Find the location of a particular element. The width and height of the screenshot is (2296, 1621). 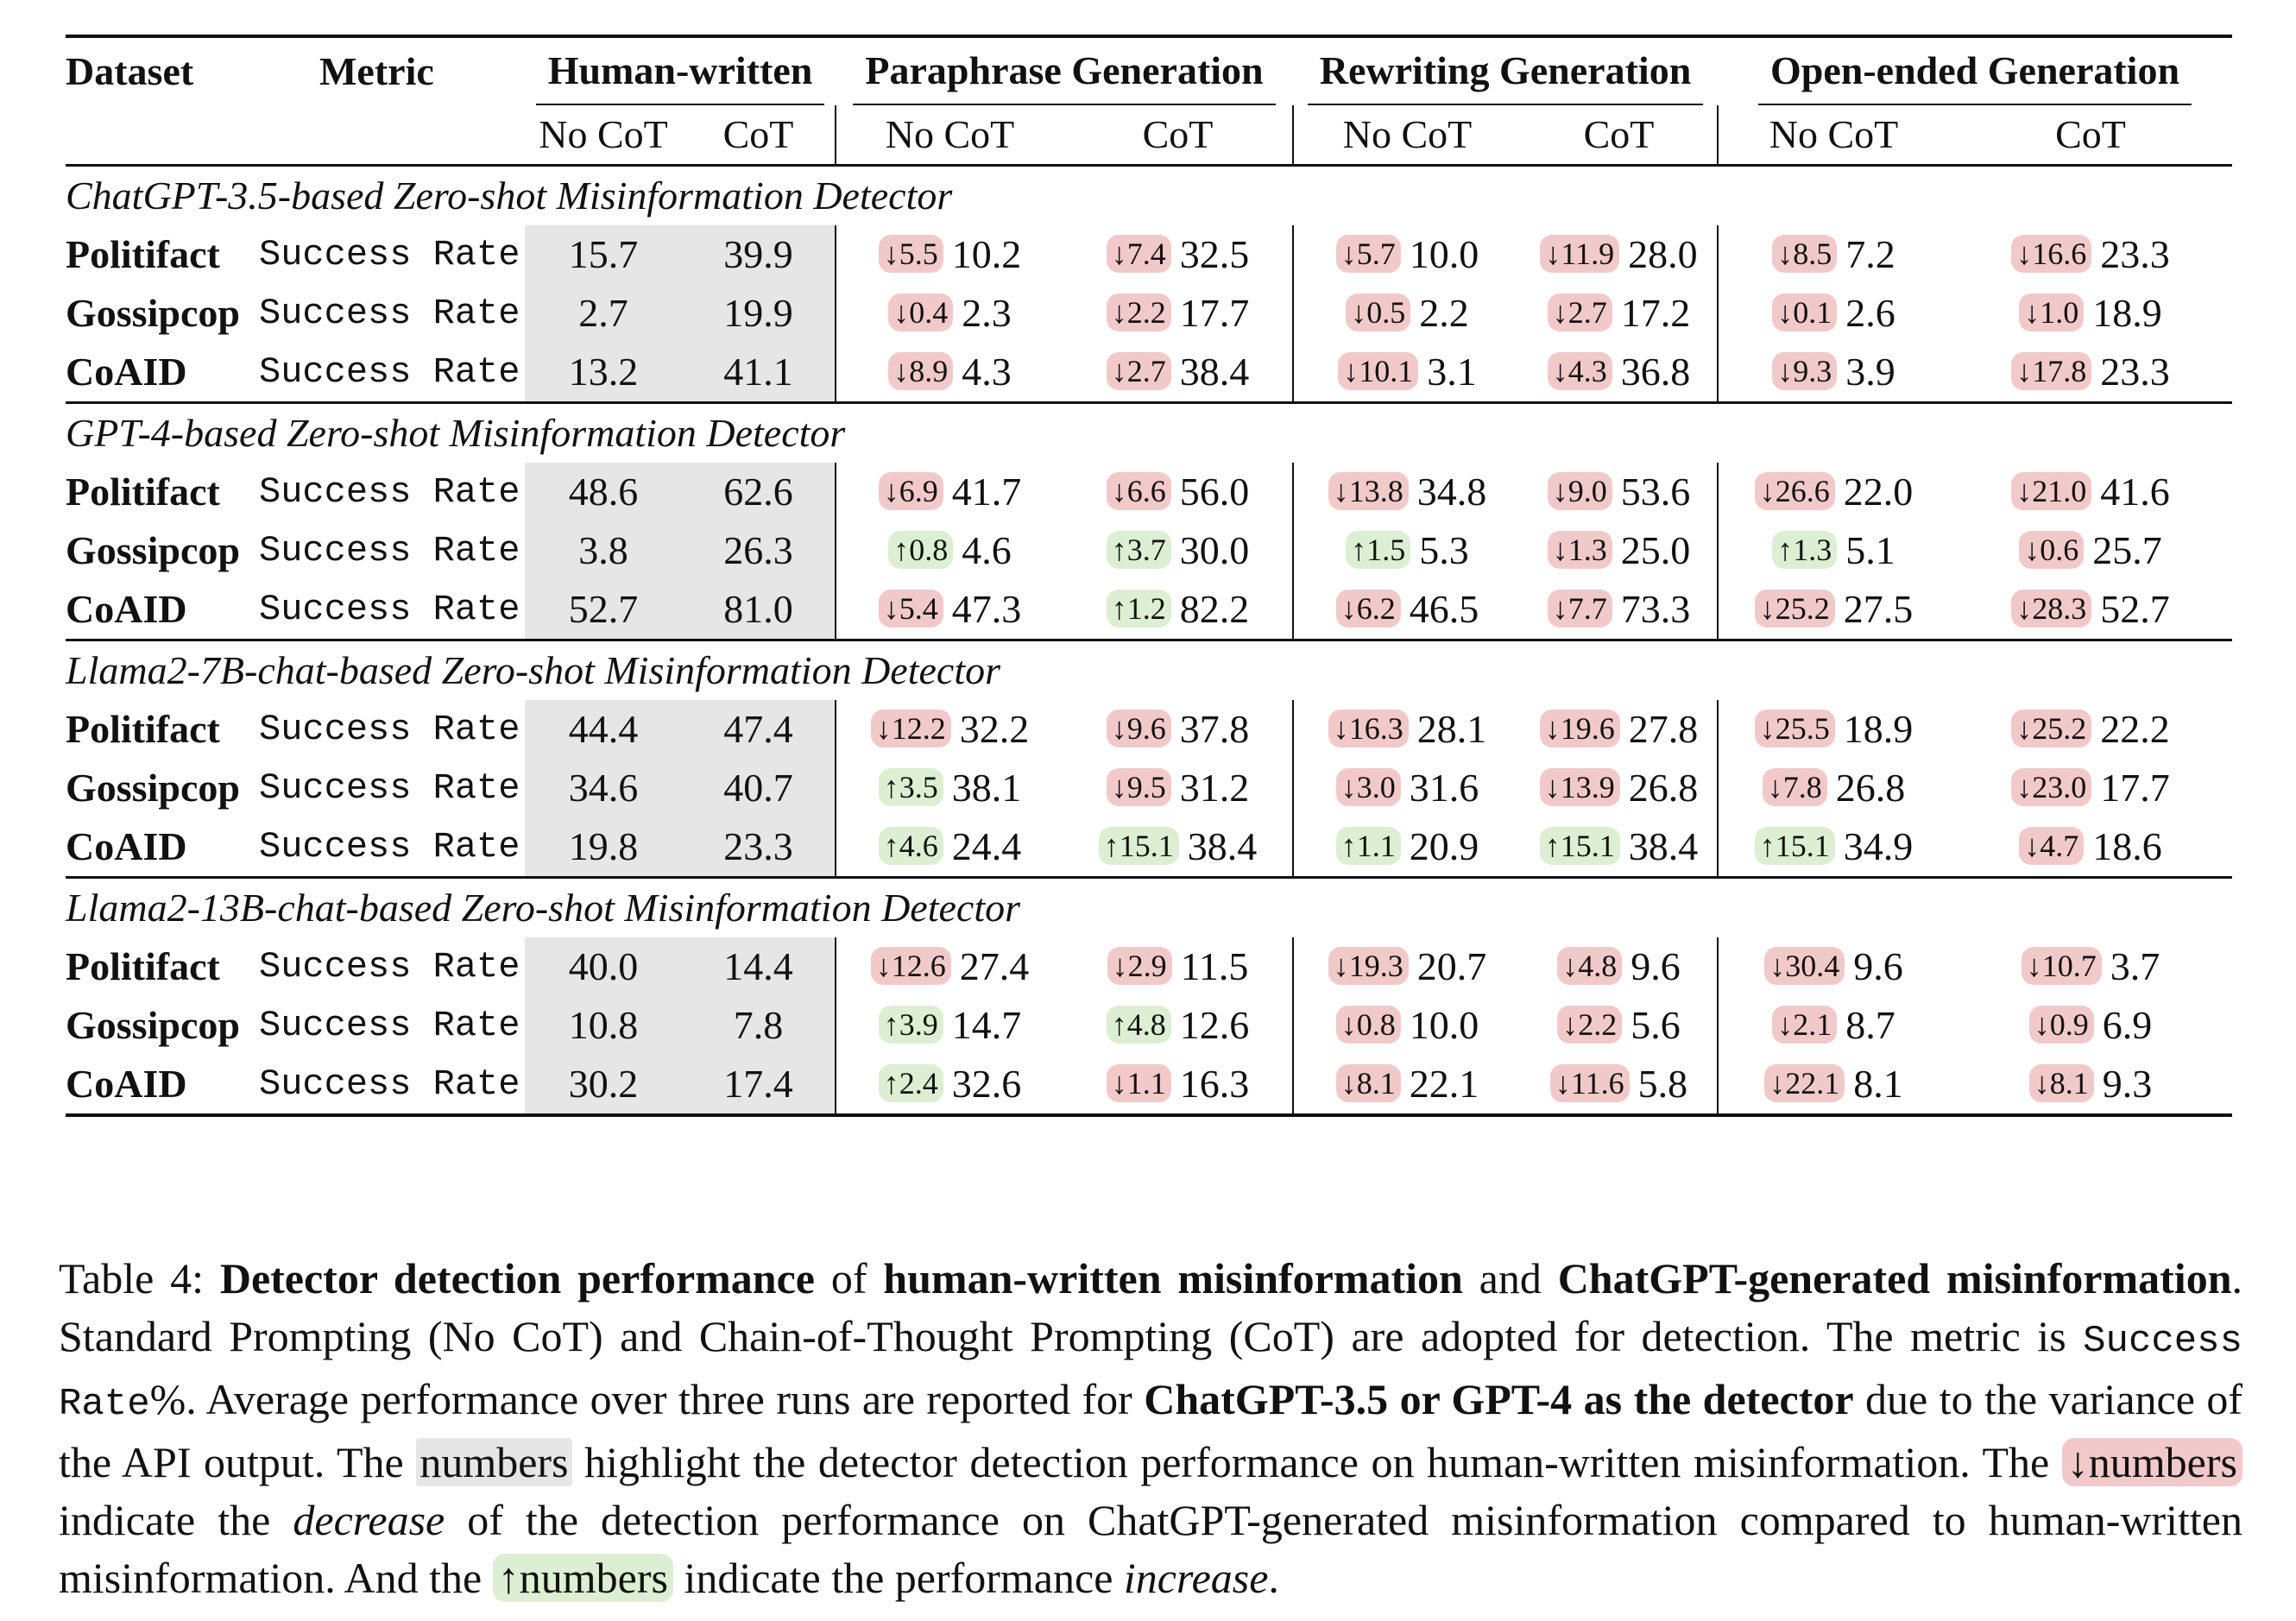

value-cell: ↓7.4 32.5 is located at coordinates (1178, 254).